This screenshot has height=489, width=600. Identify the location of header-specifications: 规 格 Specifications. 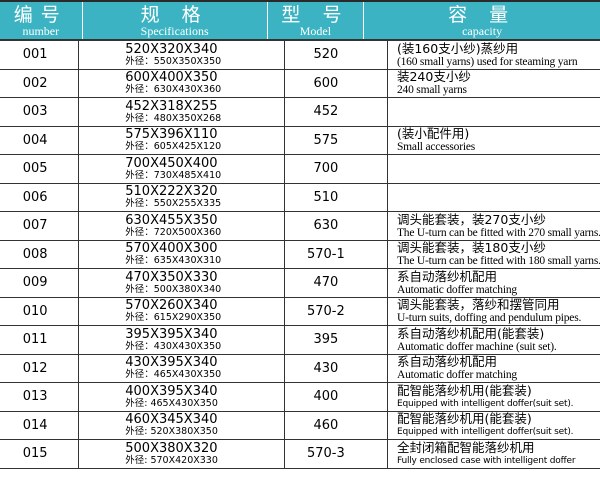
(175, 20).